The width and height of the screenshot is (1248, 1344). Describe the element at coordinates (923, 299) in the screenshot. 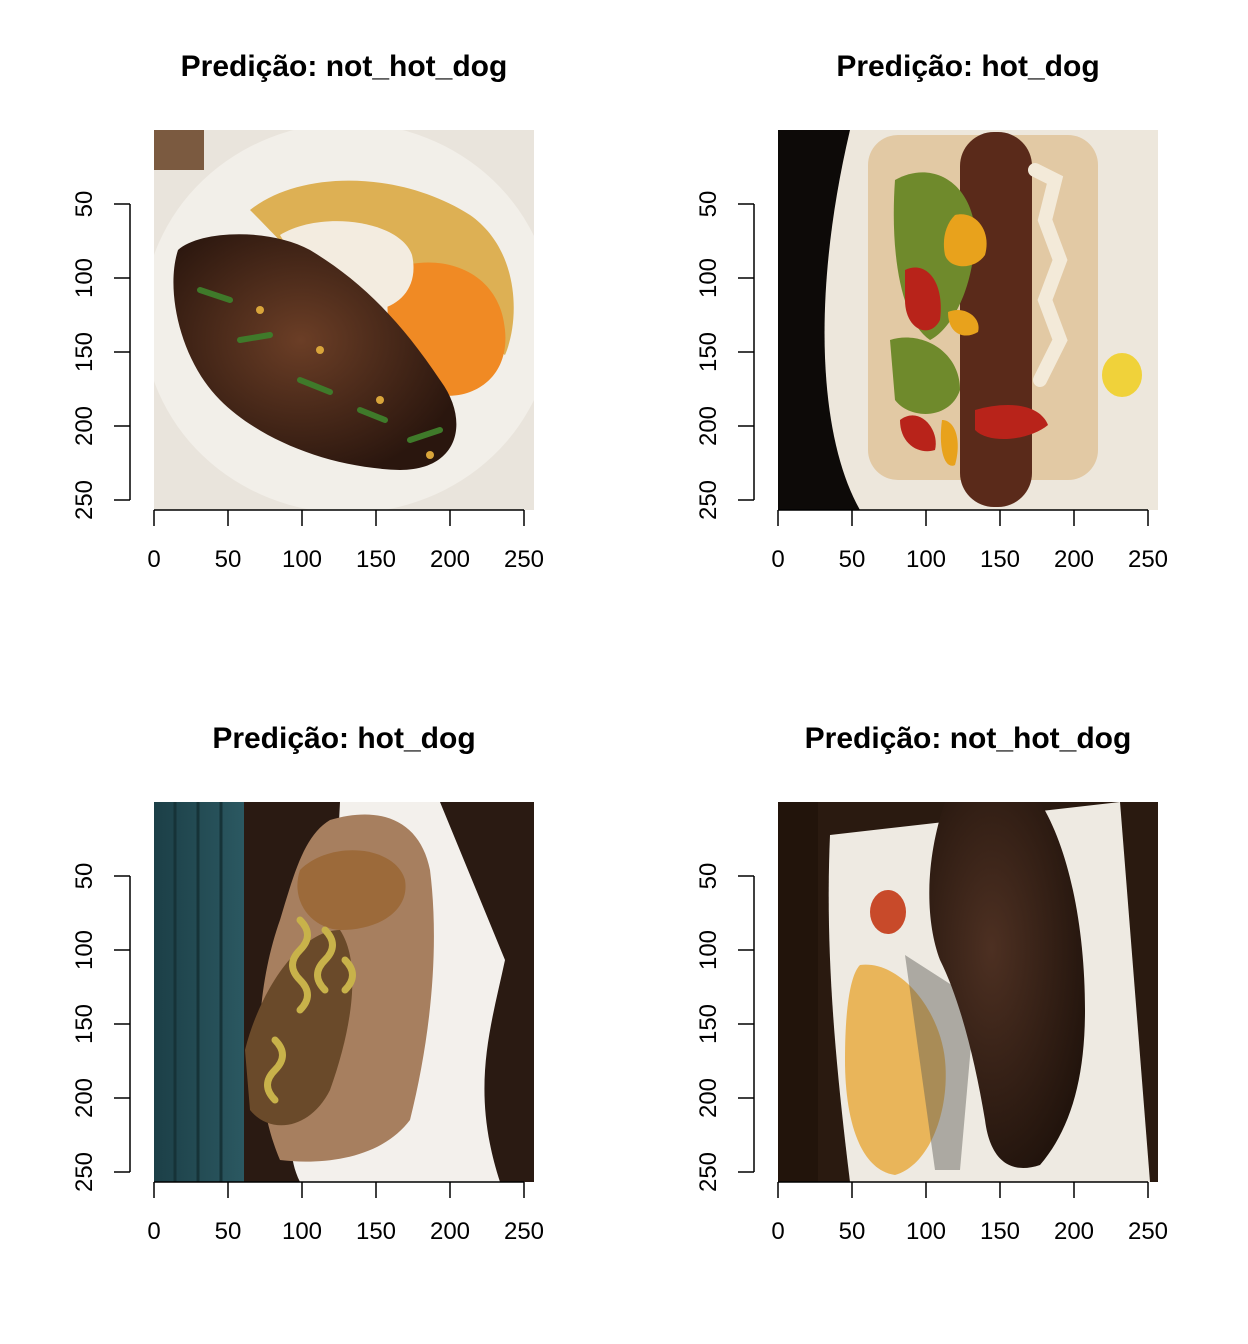

I see `ketchup` at that location.